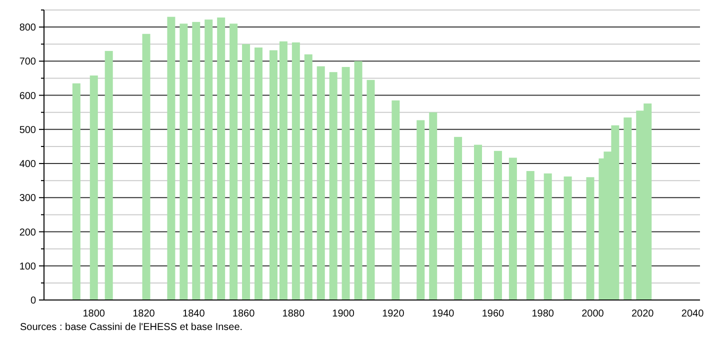 Image resolution: width=710 pixels, height=340 pixels. I want to click on y-tick-label: 700, so click(27, 62).